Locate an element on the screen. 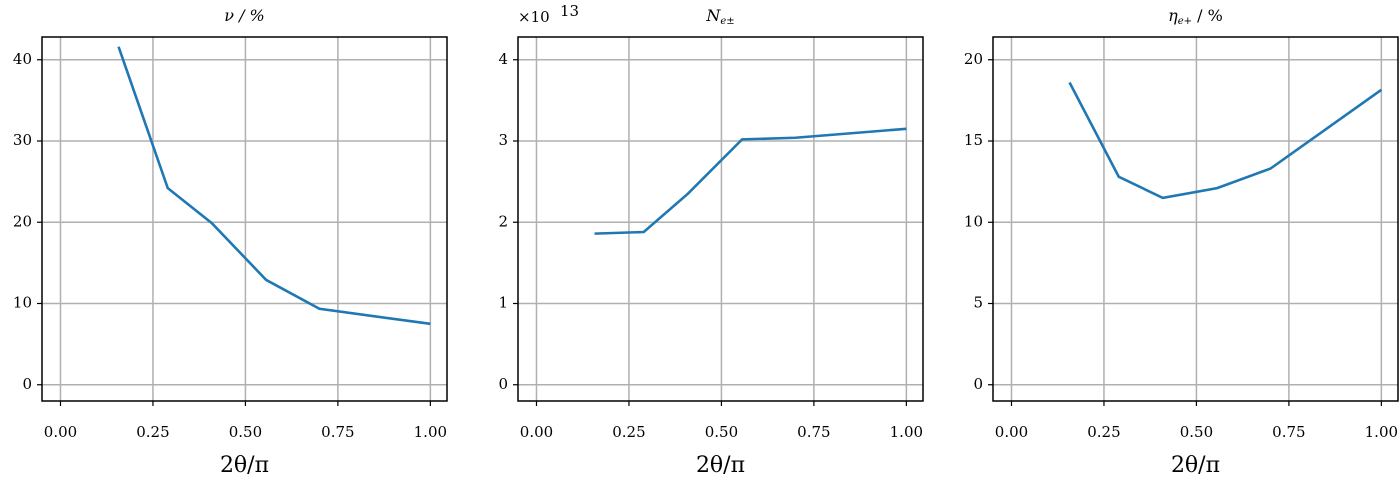  offset-text: ×10 is located at coordinates (534, 17).